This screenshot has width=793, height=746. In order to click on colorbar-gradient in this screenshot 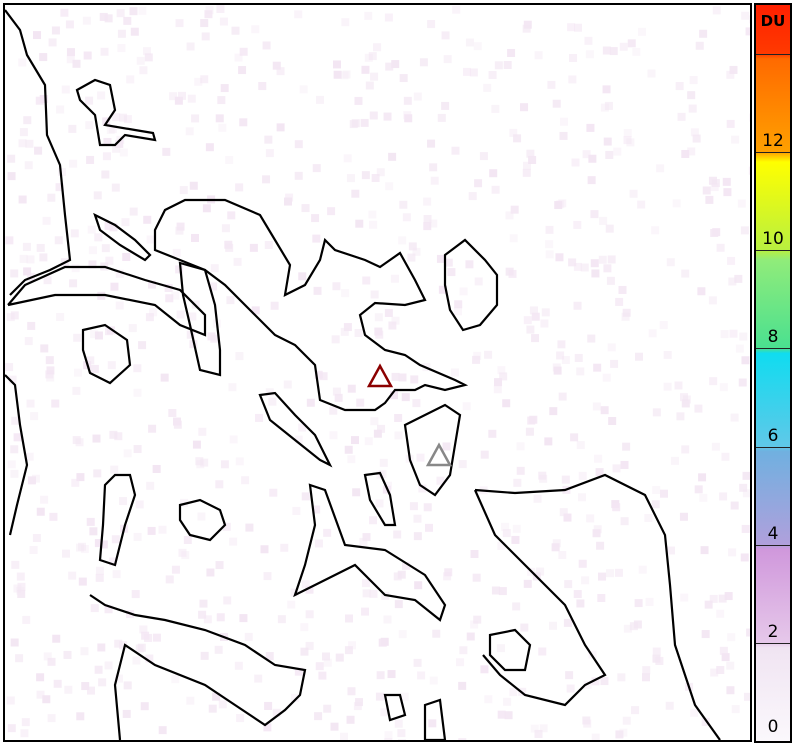, I will do `click(773, 373)`.